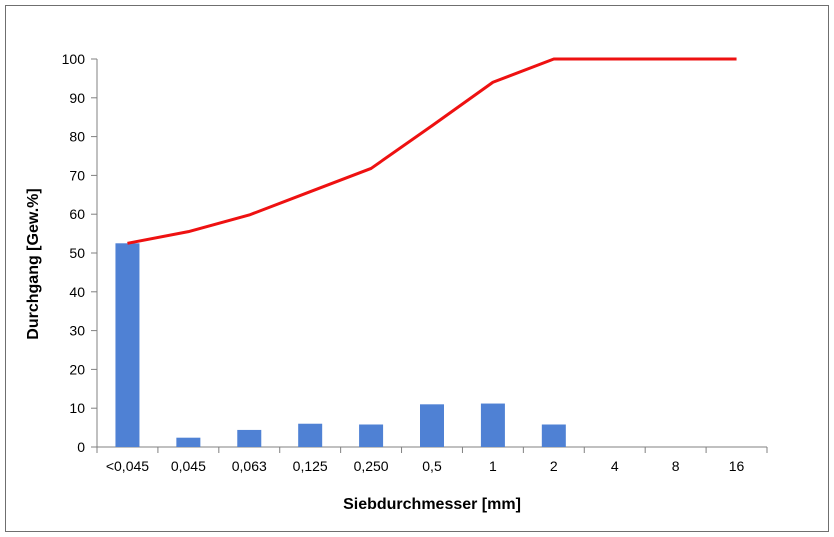 The image size is (834, 537). Describe the element at coordinates (77, 292) in the screenshot. I see `y-tick-label: 40` at that location.